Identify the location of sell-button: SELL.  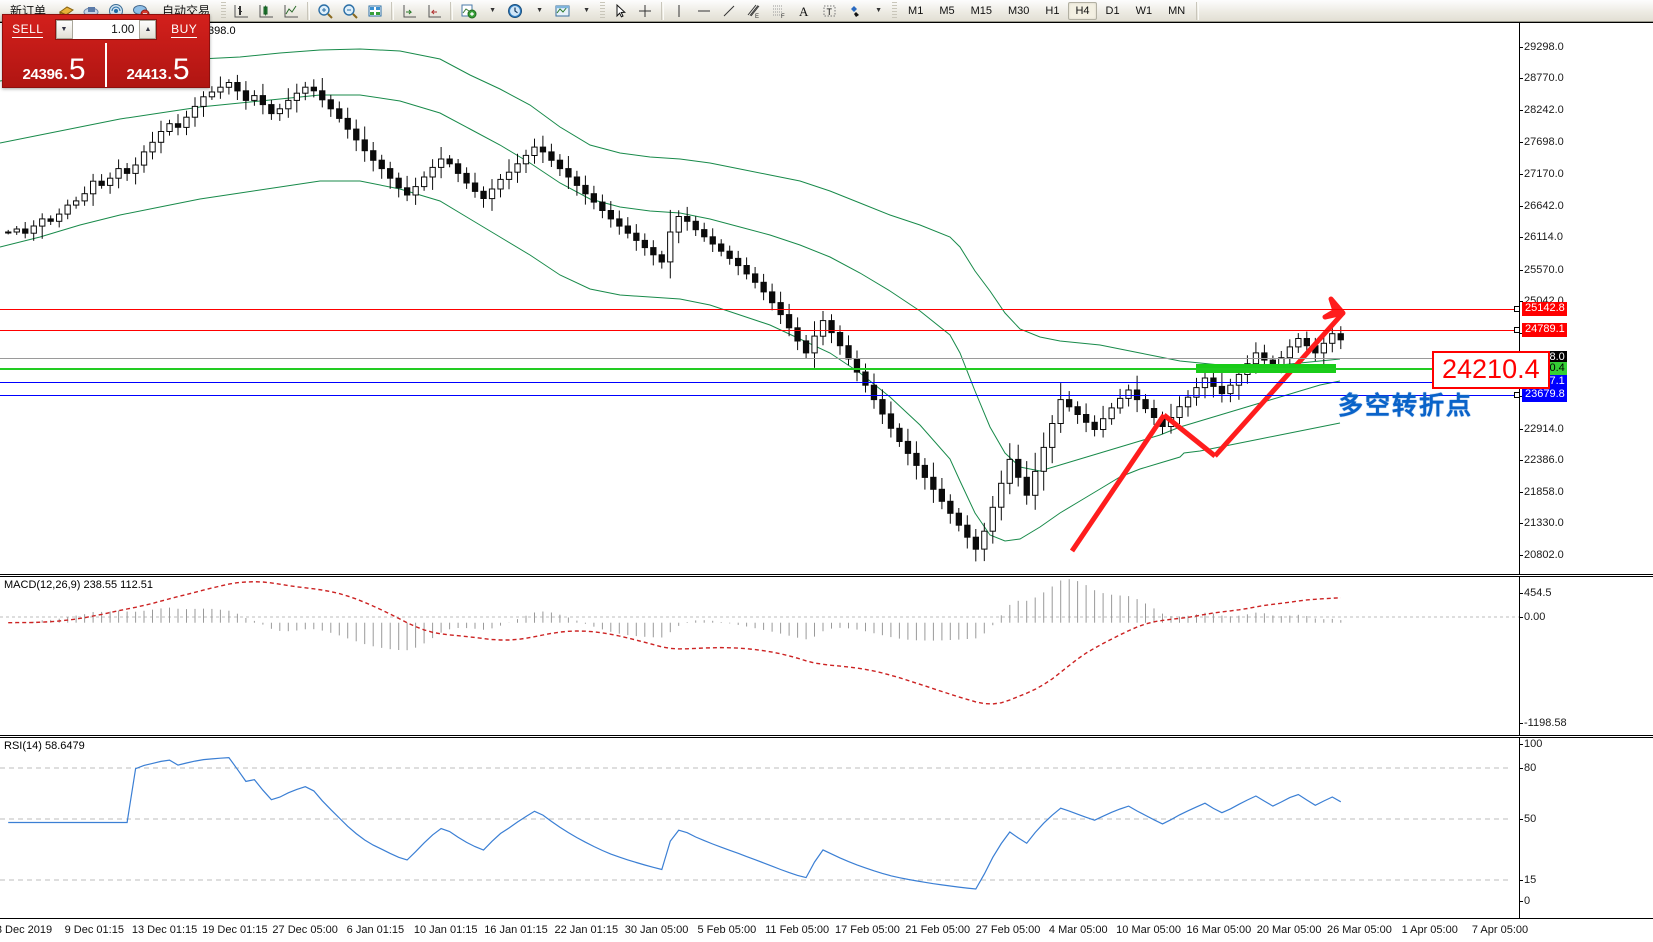
(28, 30).